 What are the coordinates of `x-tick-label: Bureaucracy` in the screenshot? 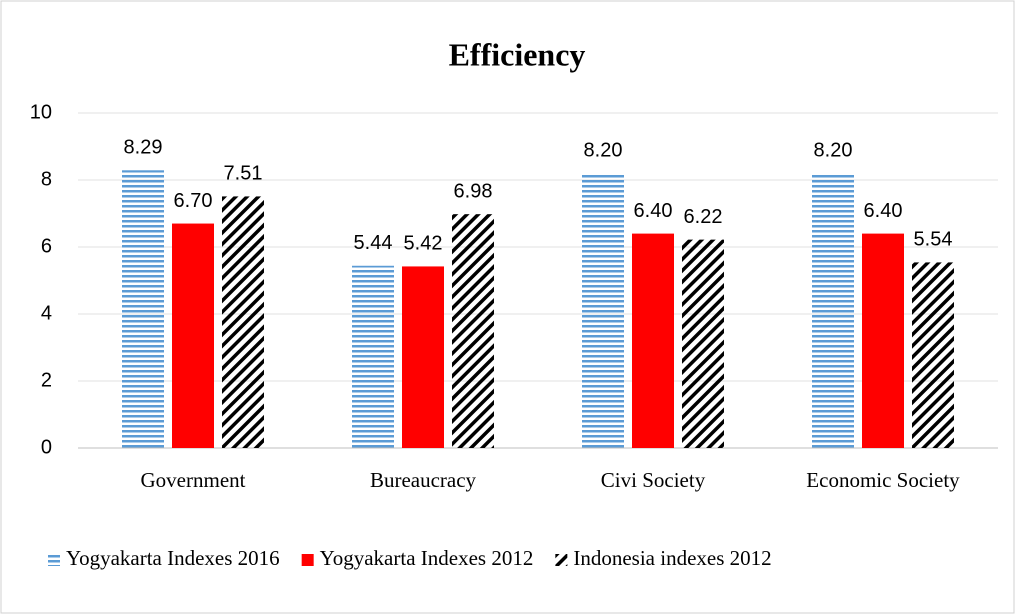 It's located at (423, 480).